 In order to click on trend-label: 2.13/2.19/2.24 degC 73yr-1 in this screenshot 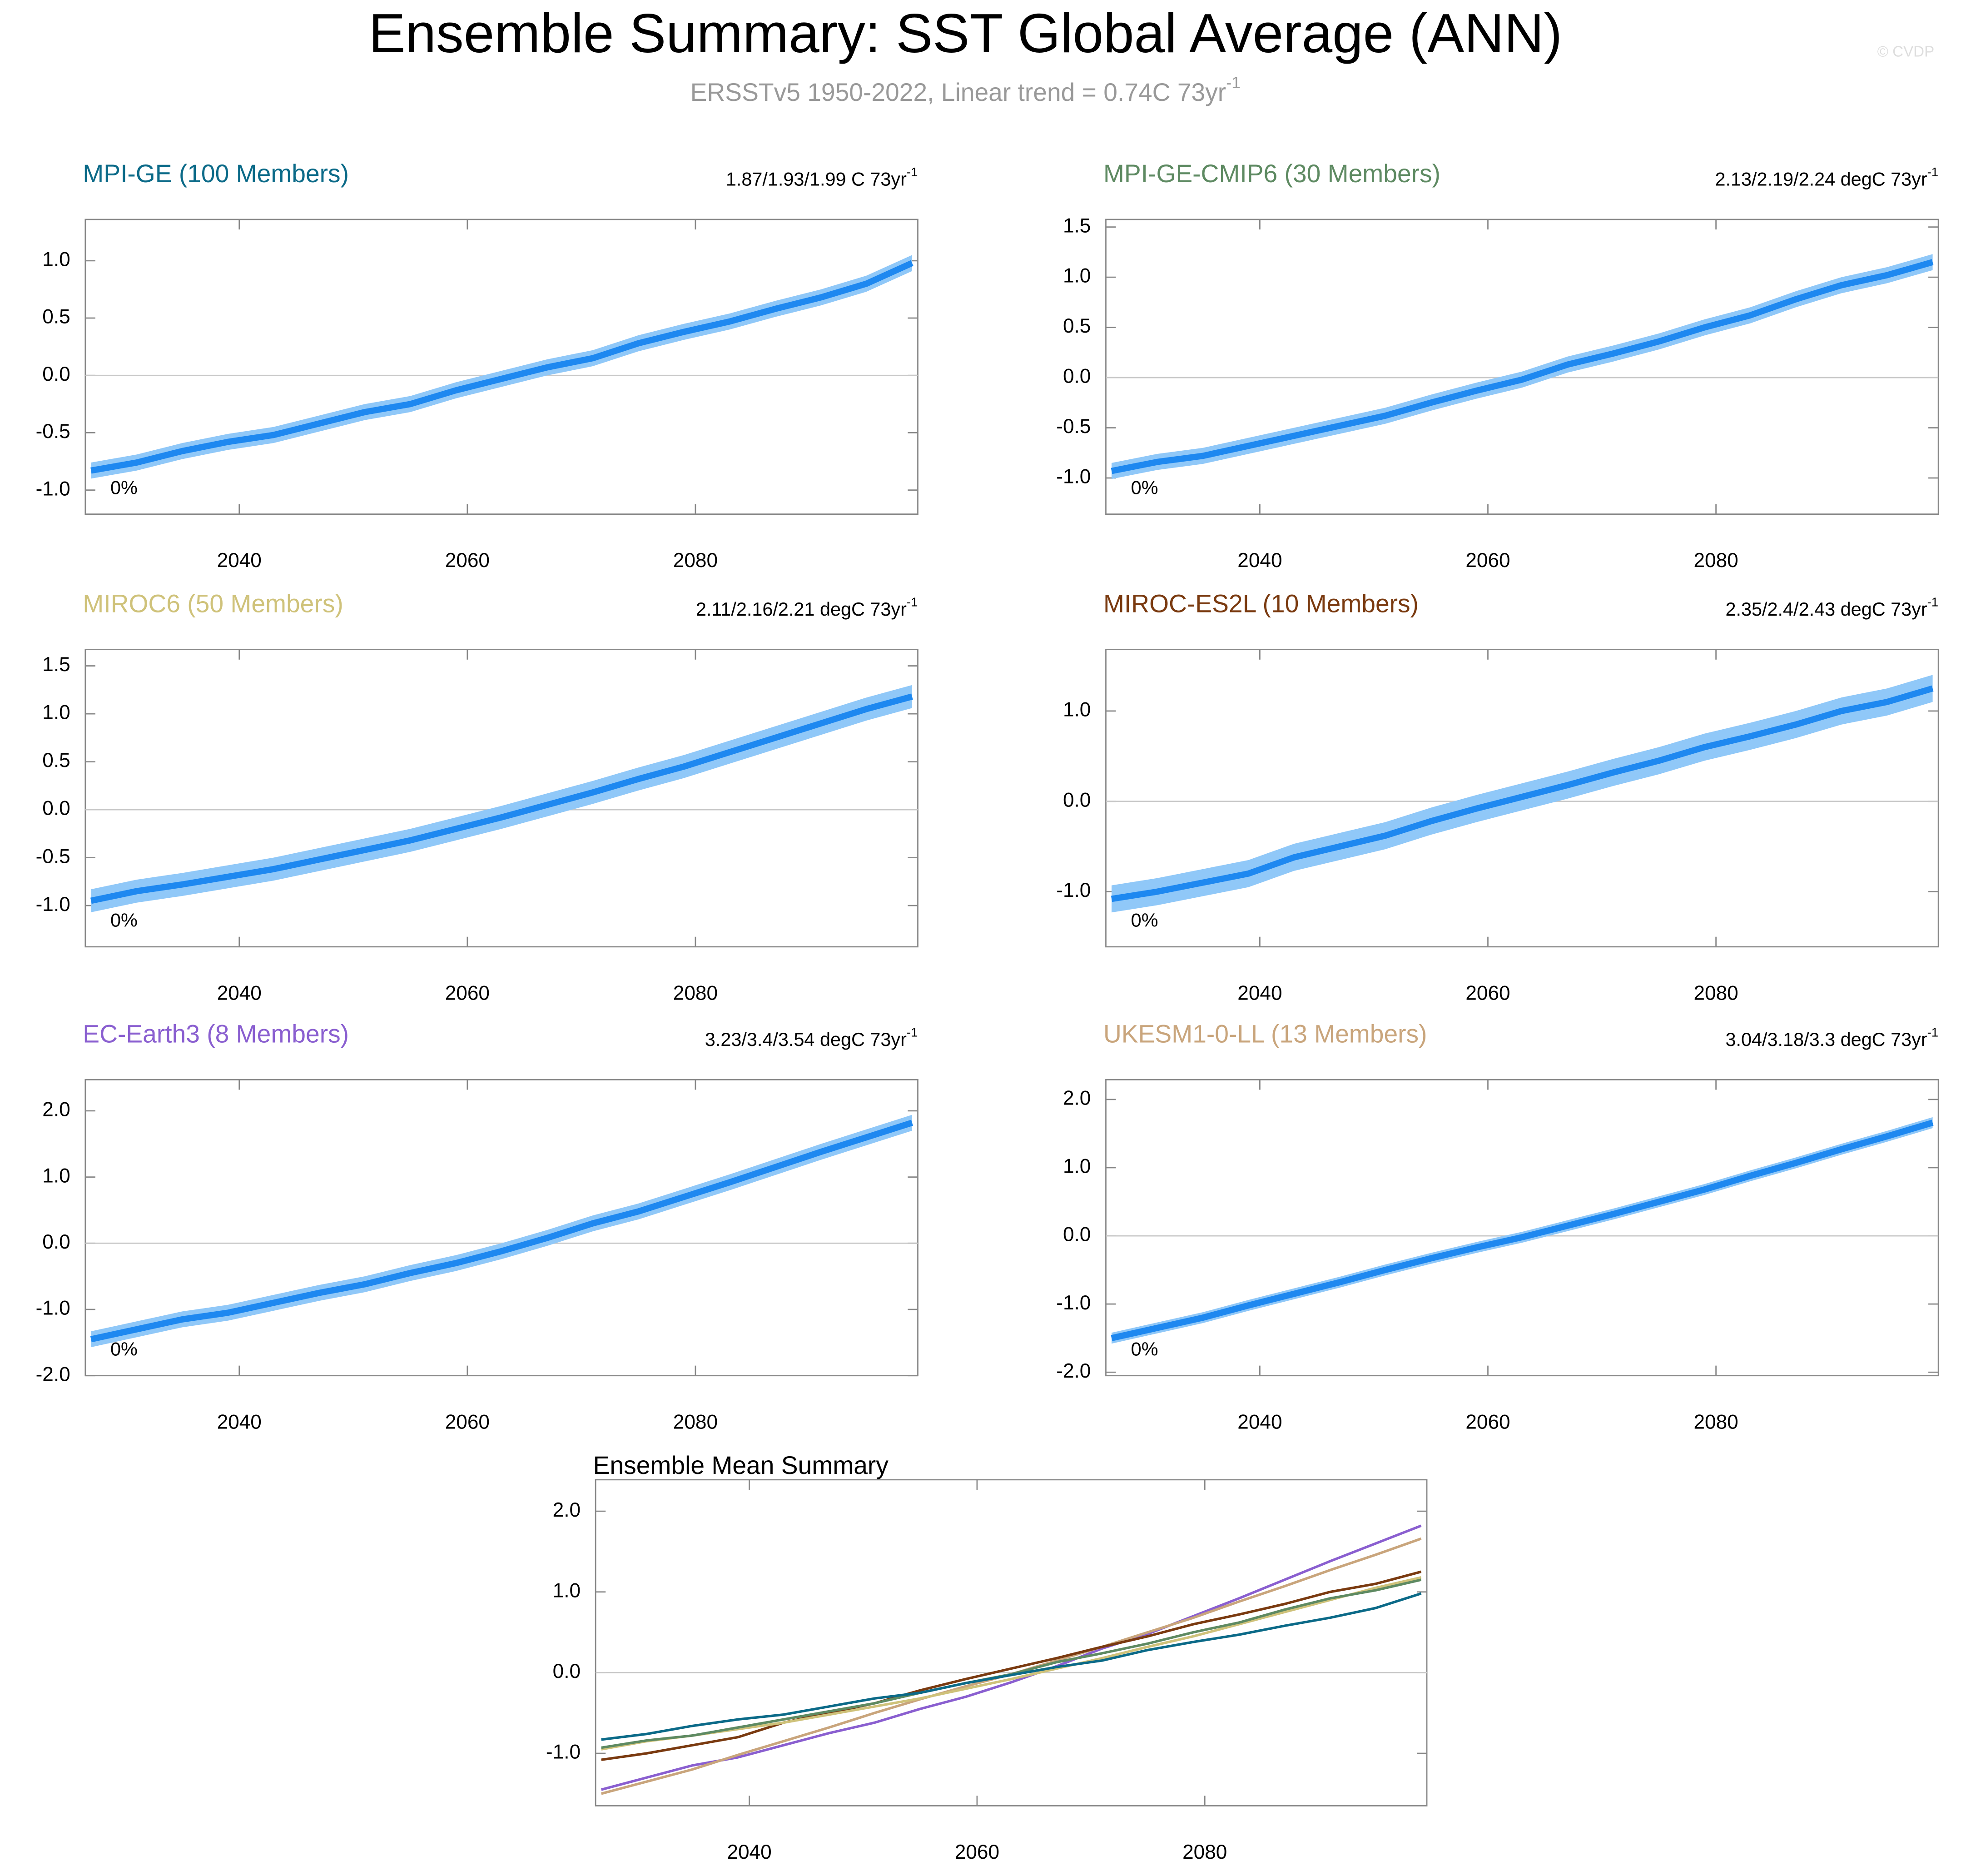, I will do `click(1826, 177)`.